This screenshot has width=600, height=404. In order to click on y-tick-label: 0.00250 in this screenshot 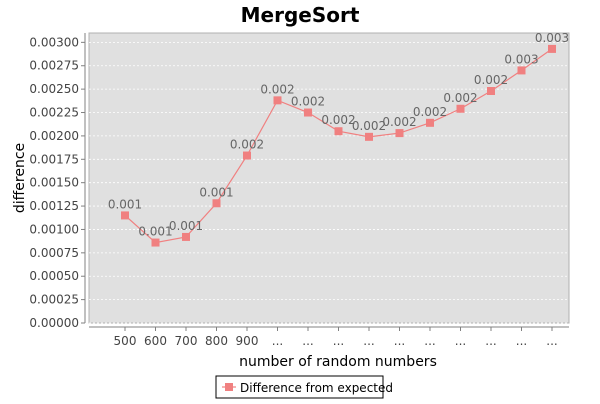, I will do `click(54, 89)`.